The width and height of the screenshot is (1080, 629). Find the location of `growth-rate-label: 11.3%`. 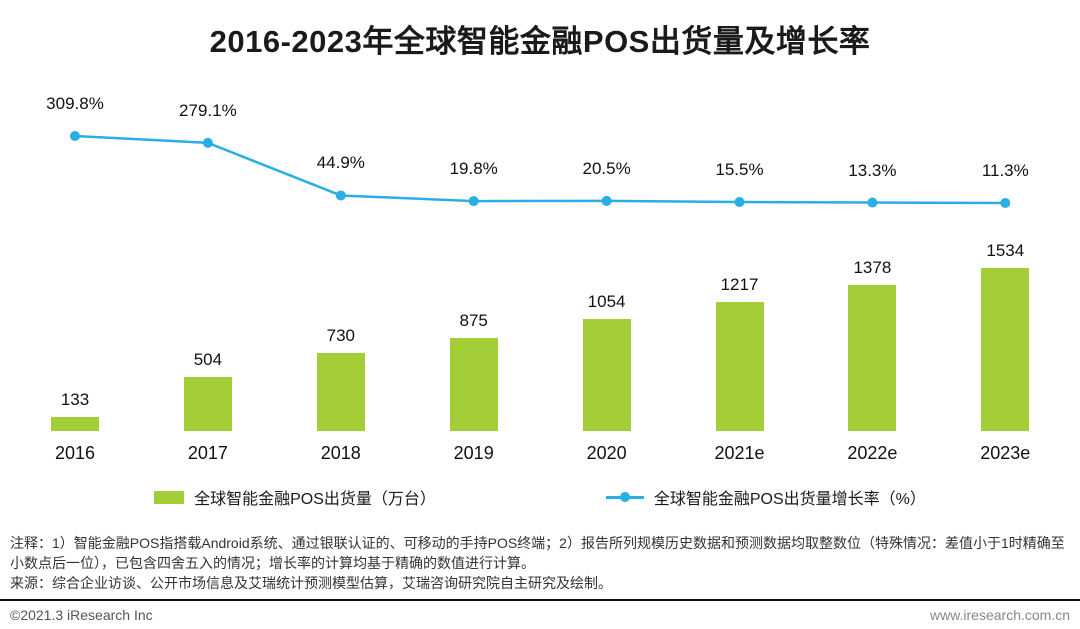

growth-rate-label: 11.3% is located at coordinates (1005, 170).